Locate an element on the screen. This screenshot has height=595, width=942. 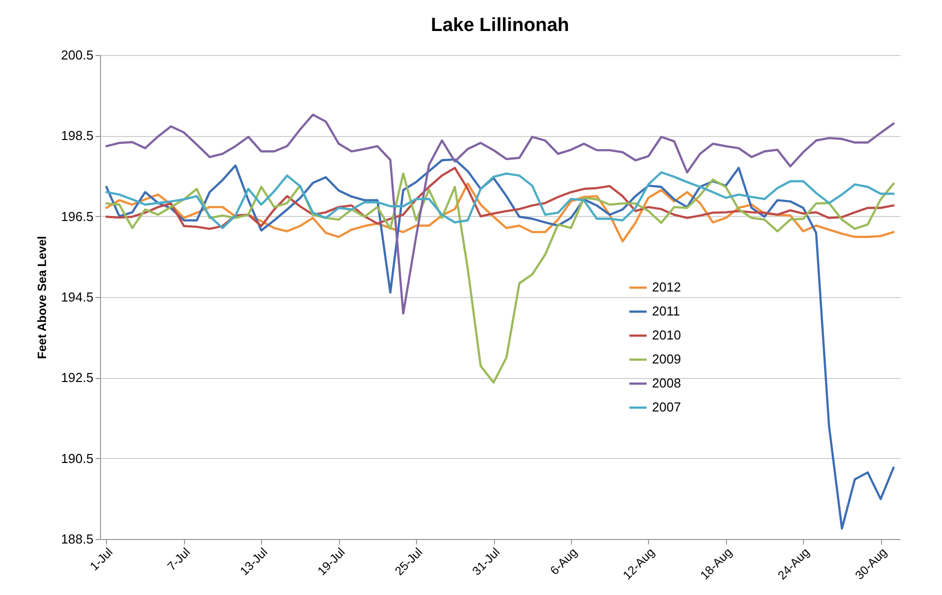
y-tick-label: 200.5 is located at coordinates (77, 55).